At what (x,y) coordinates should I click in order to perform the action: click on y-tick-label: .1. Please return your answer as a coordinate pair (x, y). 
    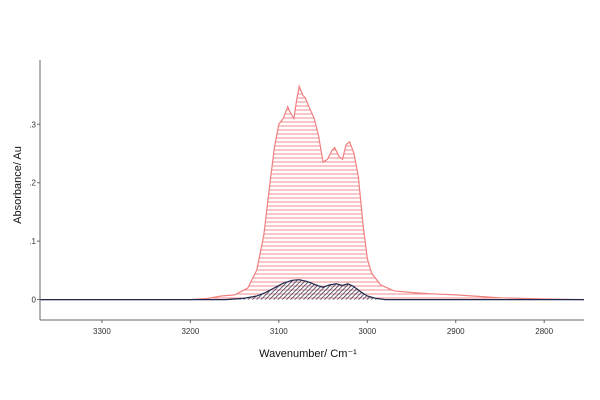
    Looking at the image, I should click on (32, 241).